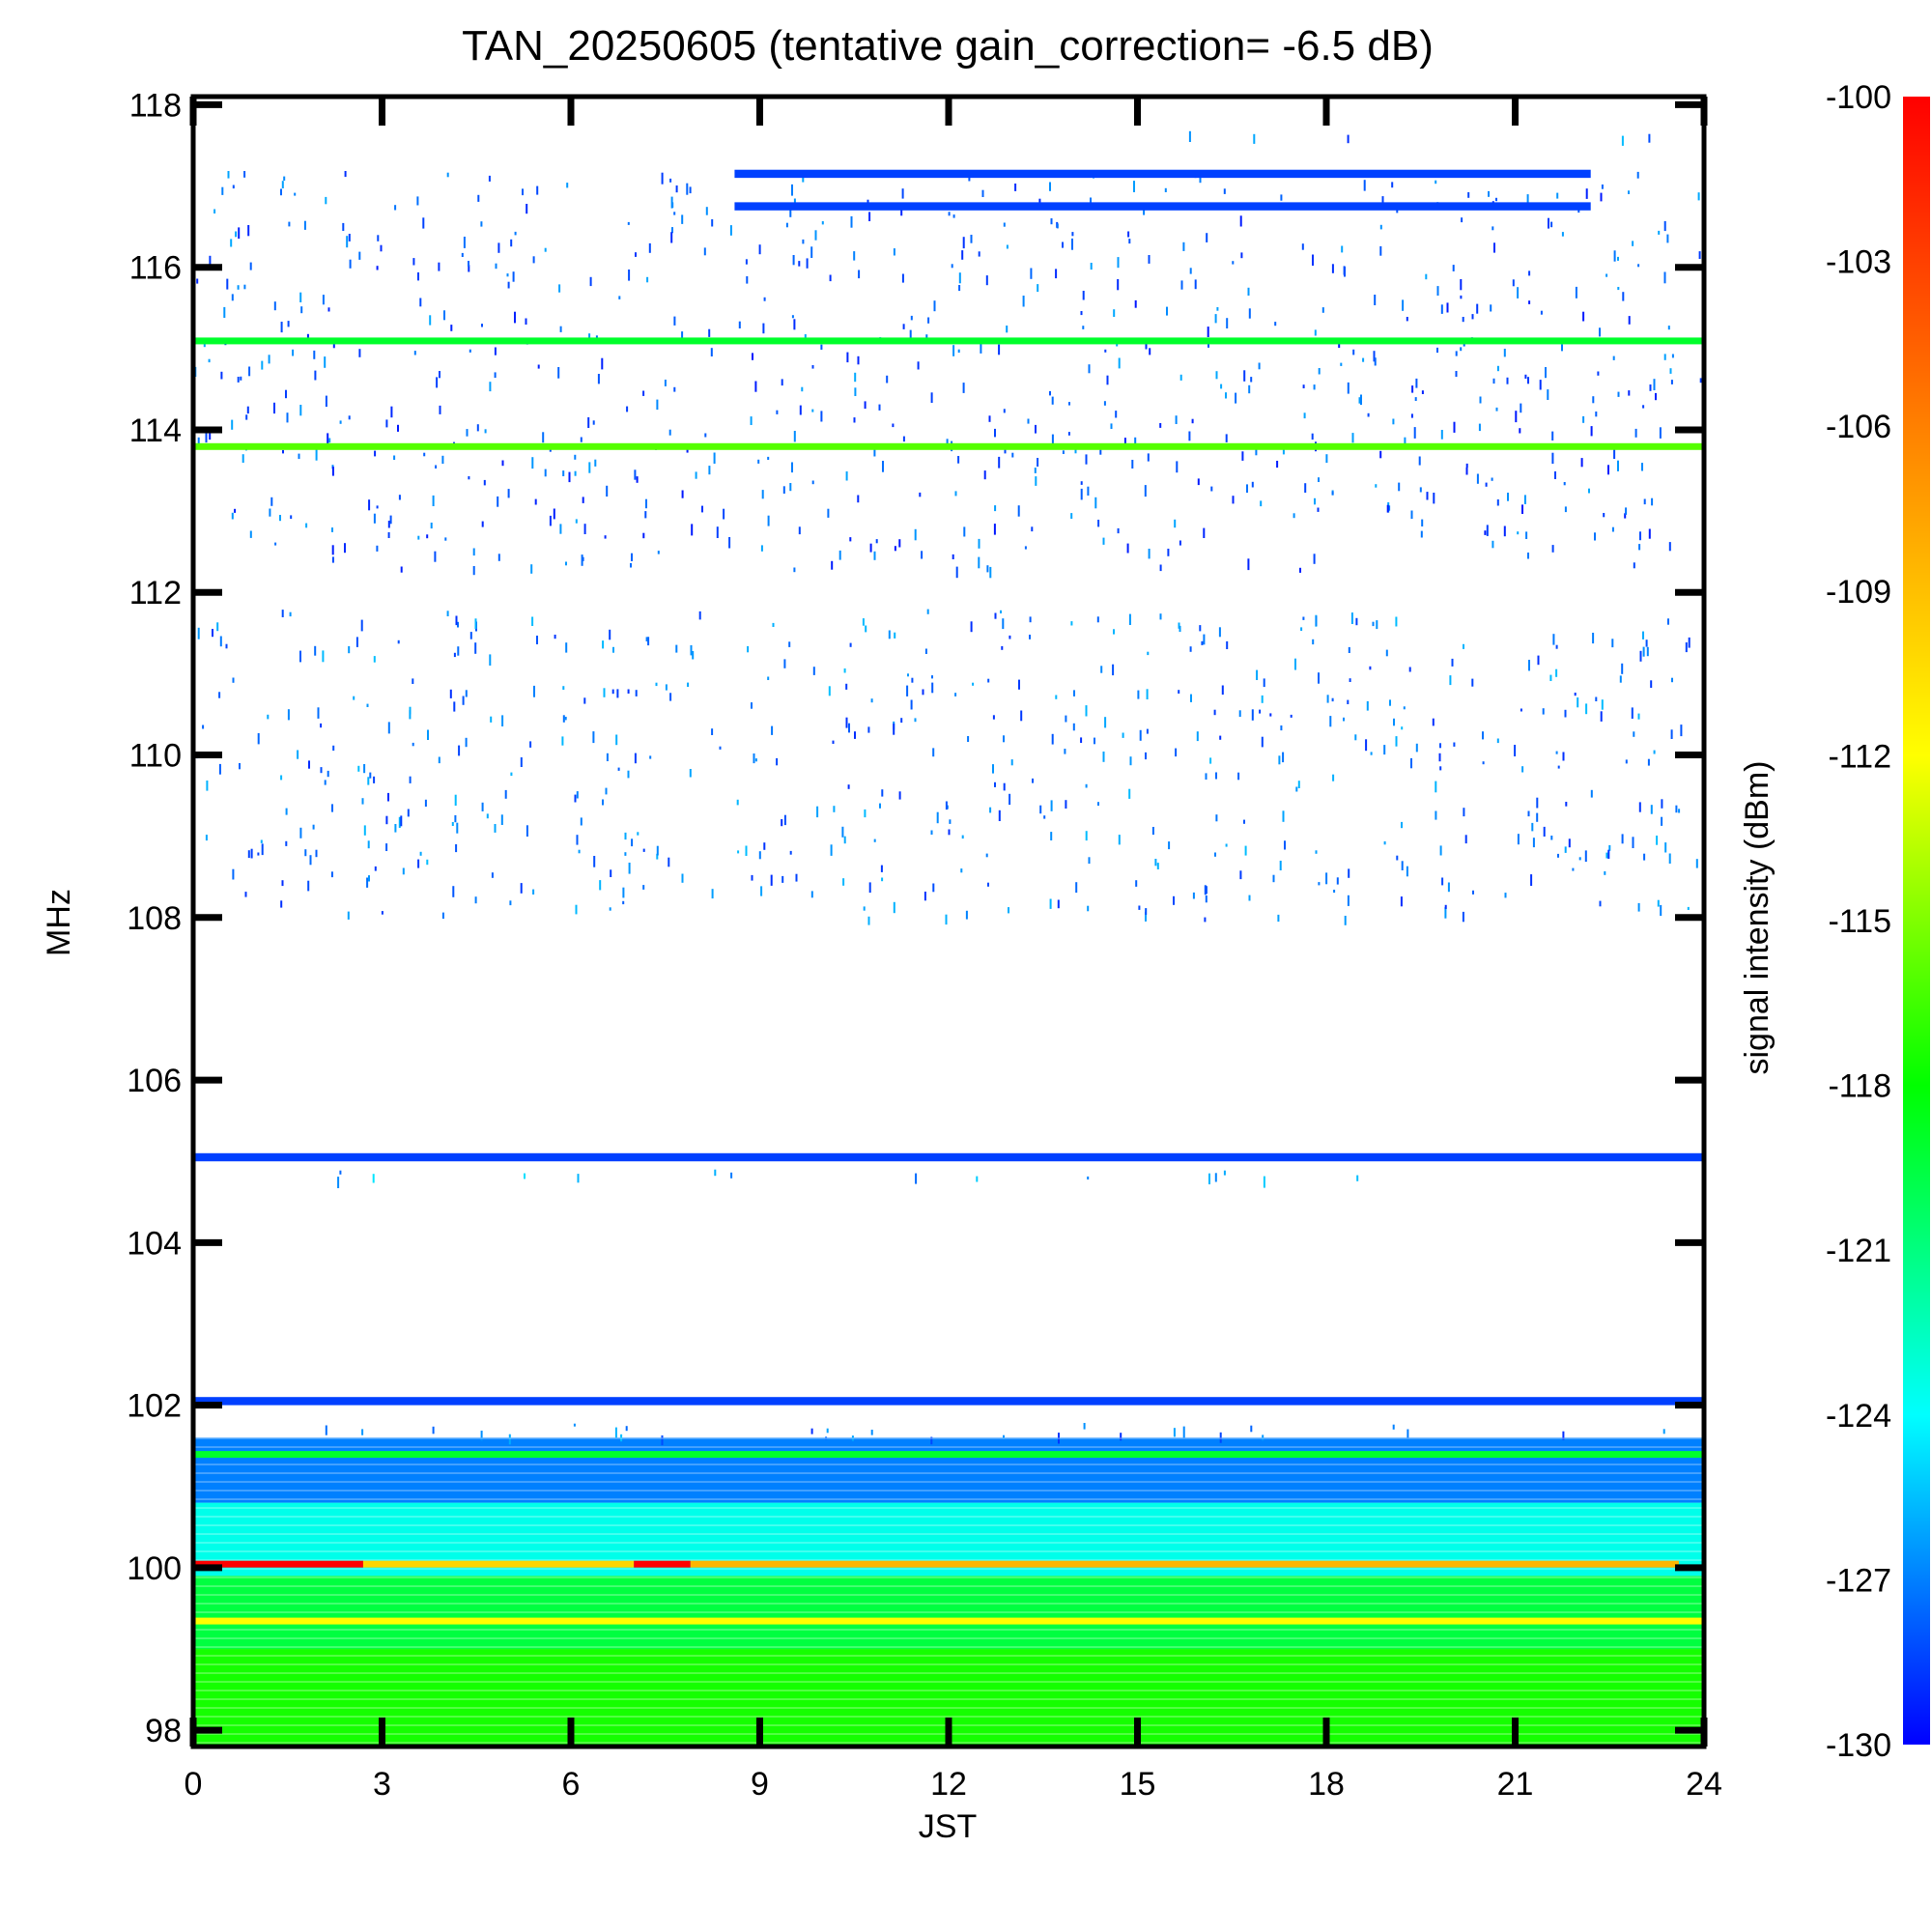 The height and width of the screenshot is (1932, 1932). What do you see at coordinates (1162, 174) in the screenshot?
I see `heatmap-band` at bounding box center [1162, 174].